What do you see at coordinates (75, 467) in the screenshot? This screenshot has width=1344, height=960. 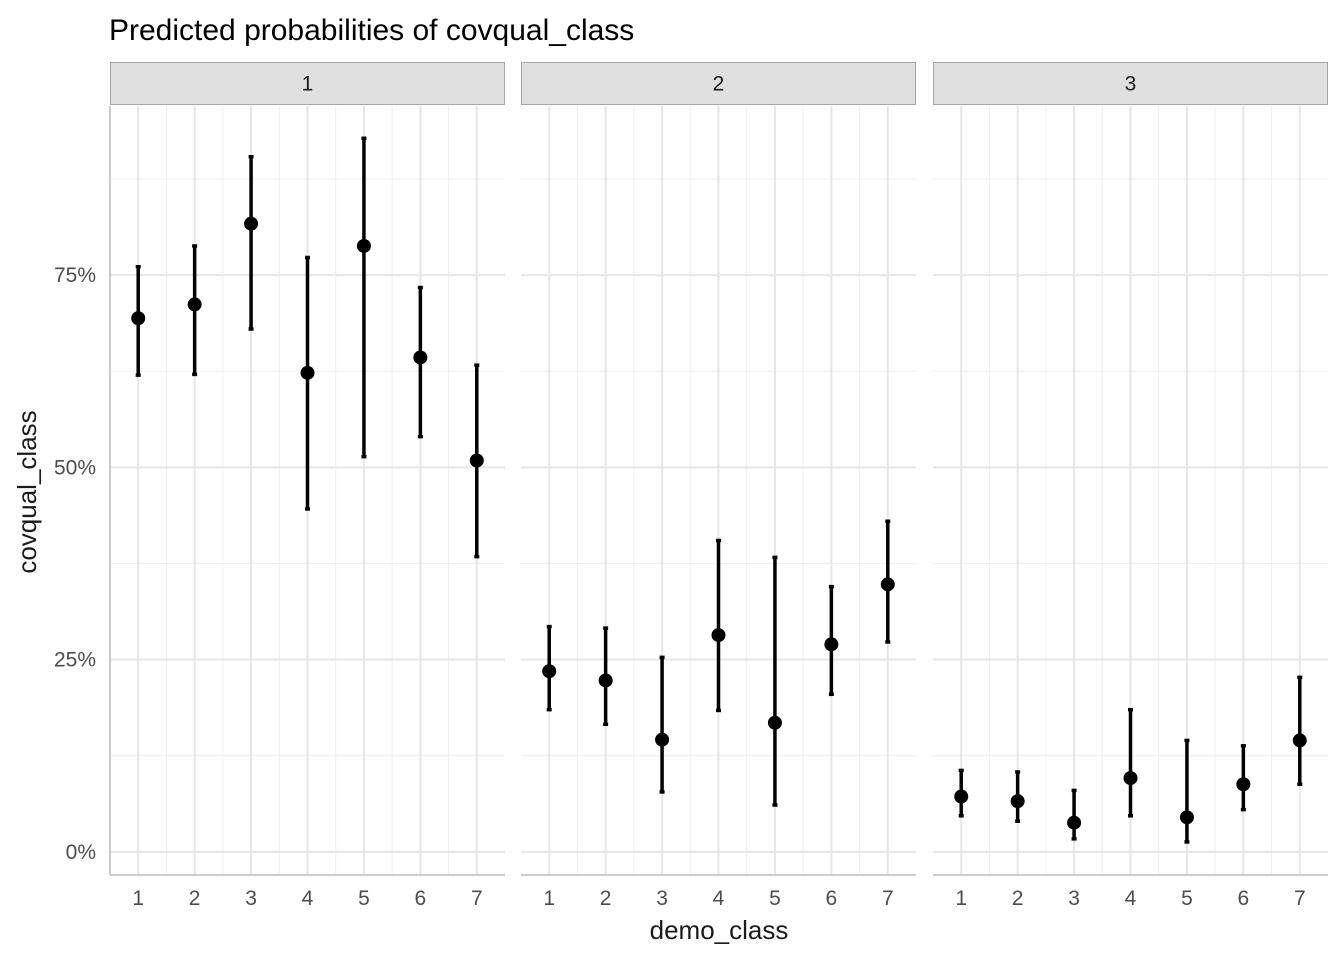 I see `y-tick-label: 50%` at bounding box center [75, 467].